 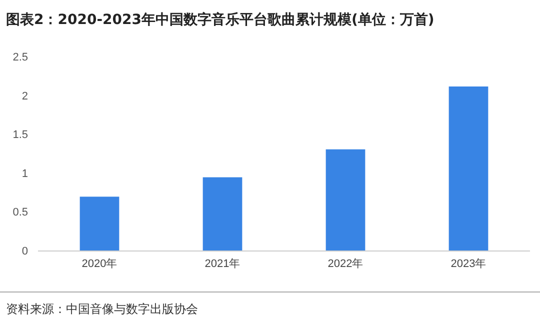 What do you see at coordinates (20, 58) in the screenshot?
I see `y-tick-label: 2.5` at bounding box center [20, 58].